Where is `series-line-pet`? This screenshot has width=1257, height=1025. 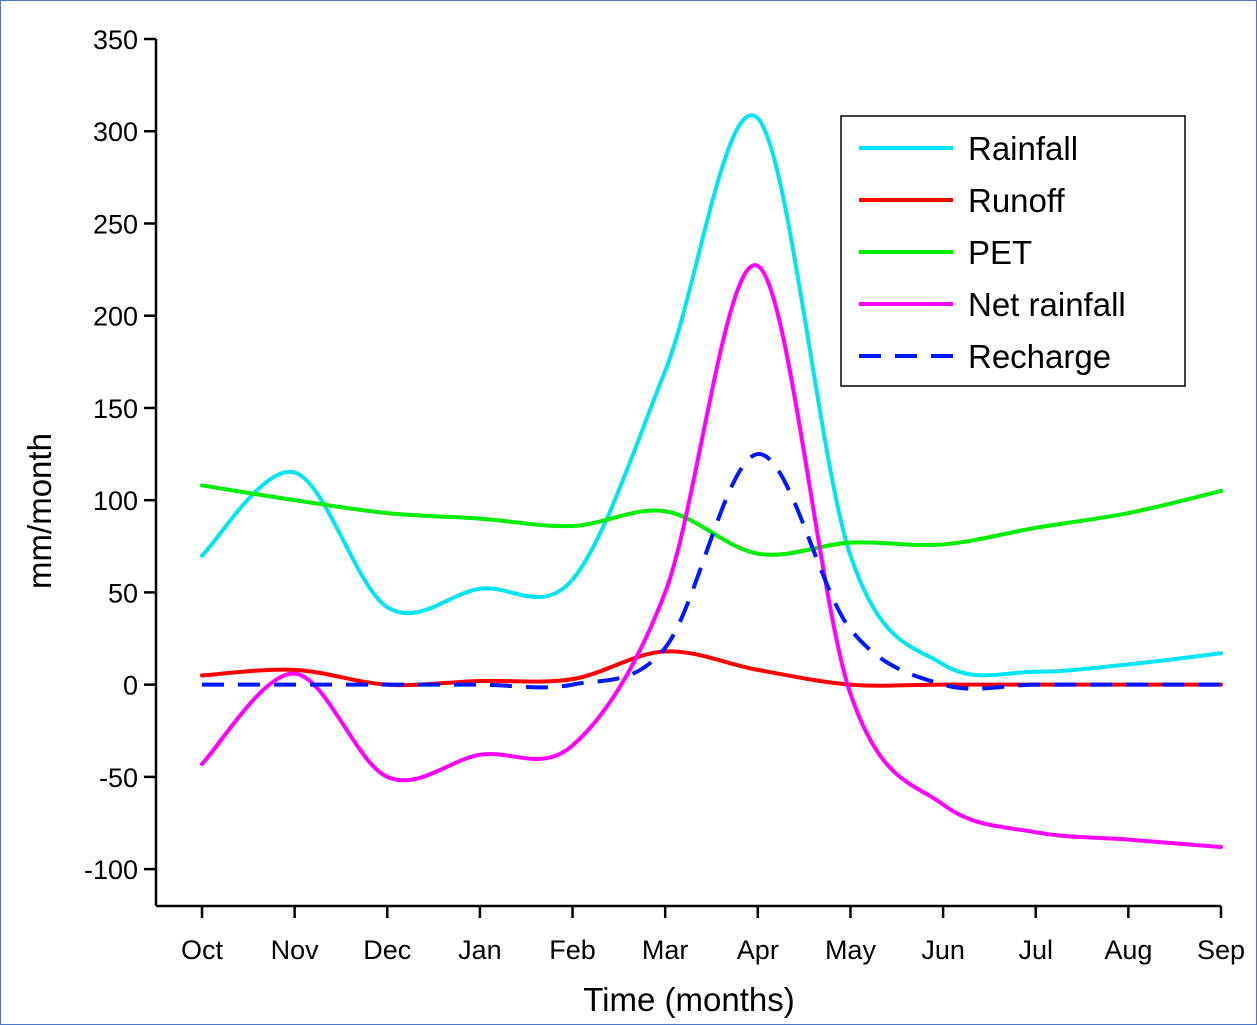
series-line-pet is located at coordinates (711, 520).